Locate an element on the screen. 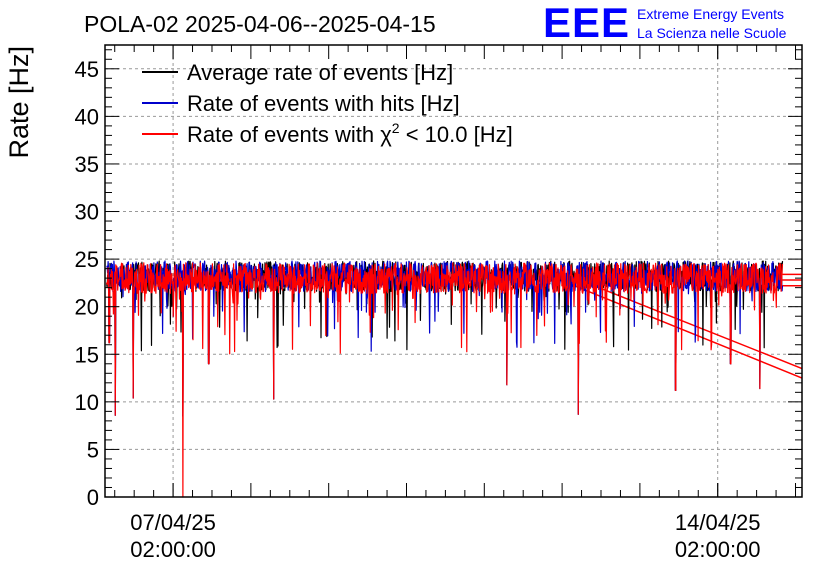 The width and height of the screenshot is (836, 572). y-tick-label: 15 is located at coordinates (87, 354).